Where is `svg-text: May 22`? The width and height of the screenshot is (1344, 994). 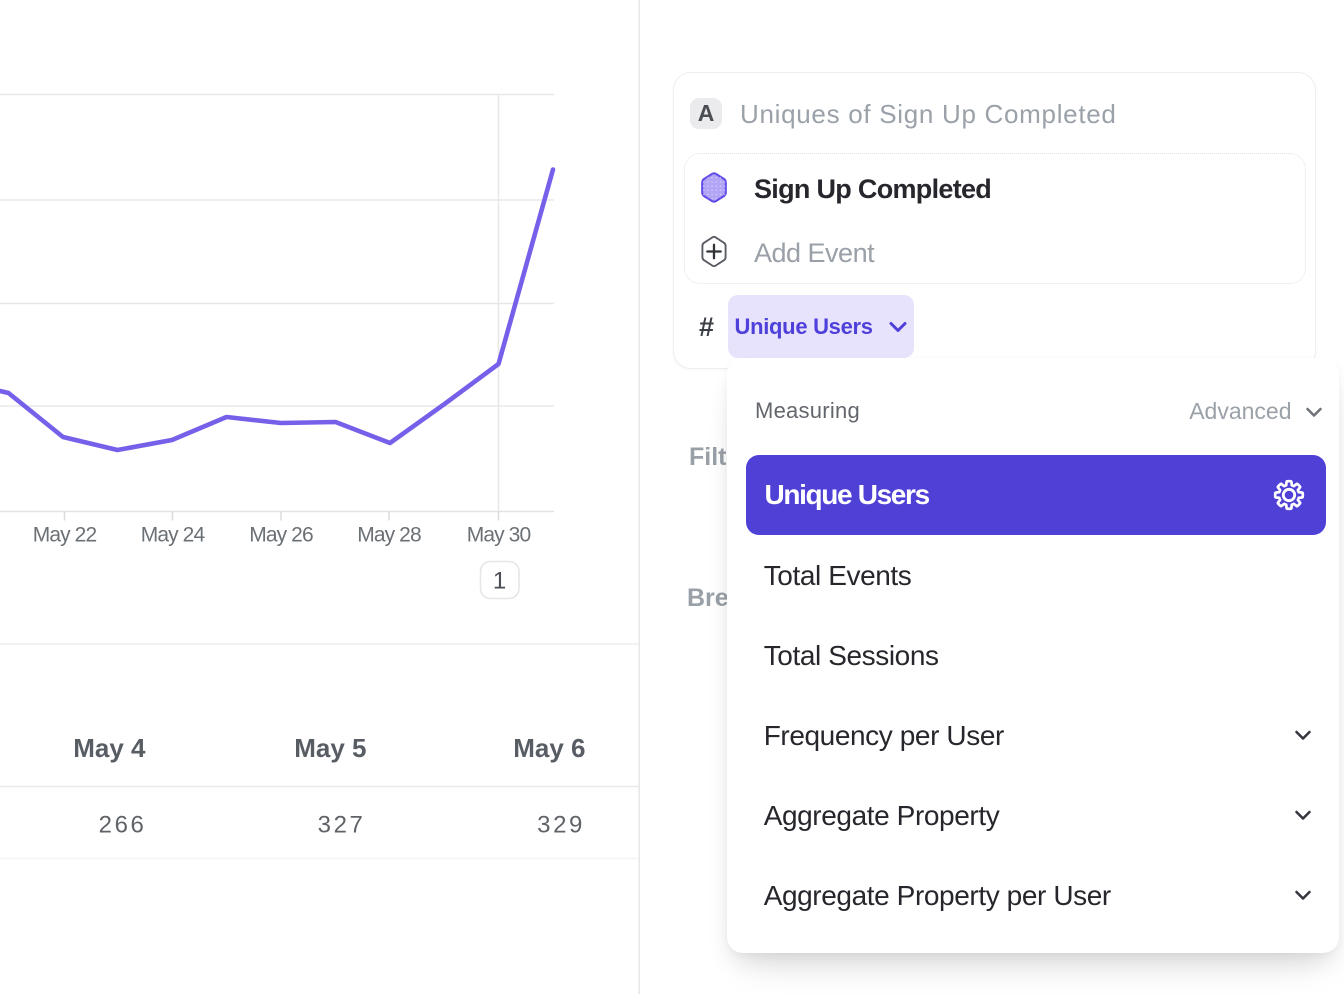 svg-text: May 22 is located at coordinates (65, 535).